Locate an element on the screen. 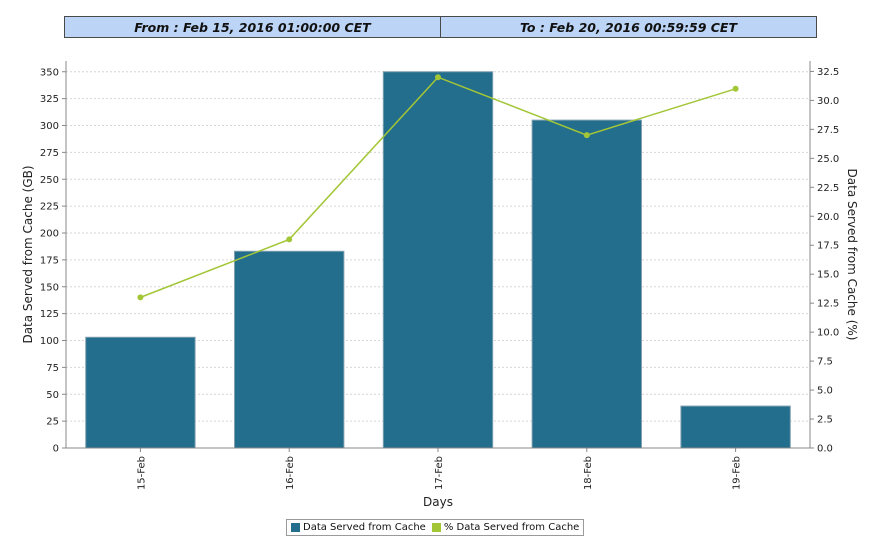  y2-tick-label: 15.0 is located at coordinates (828, 275).